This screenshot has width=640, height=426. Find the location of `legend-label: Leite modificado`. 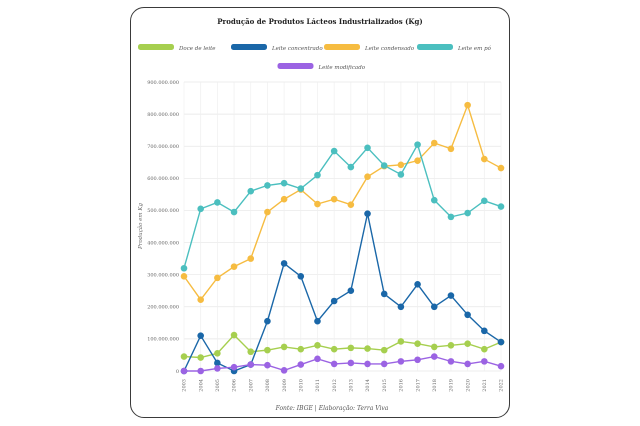

legend-label: Leite modificado is located at coordinates (342, 68).